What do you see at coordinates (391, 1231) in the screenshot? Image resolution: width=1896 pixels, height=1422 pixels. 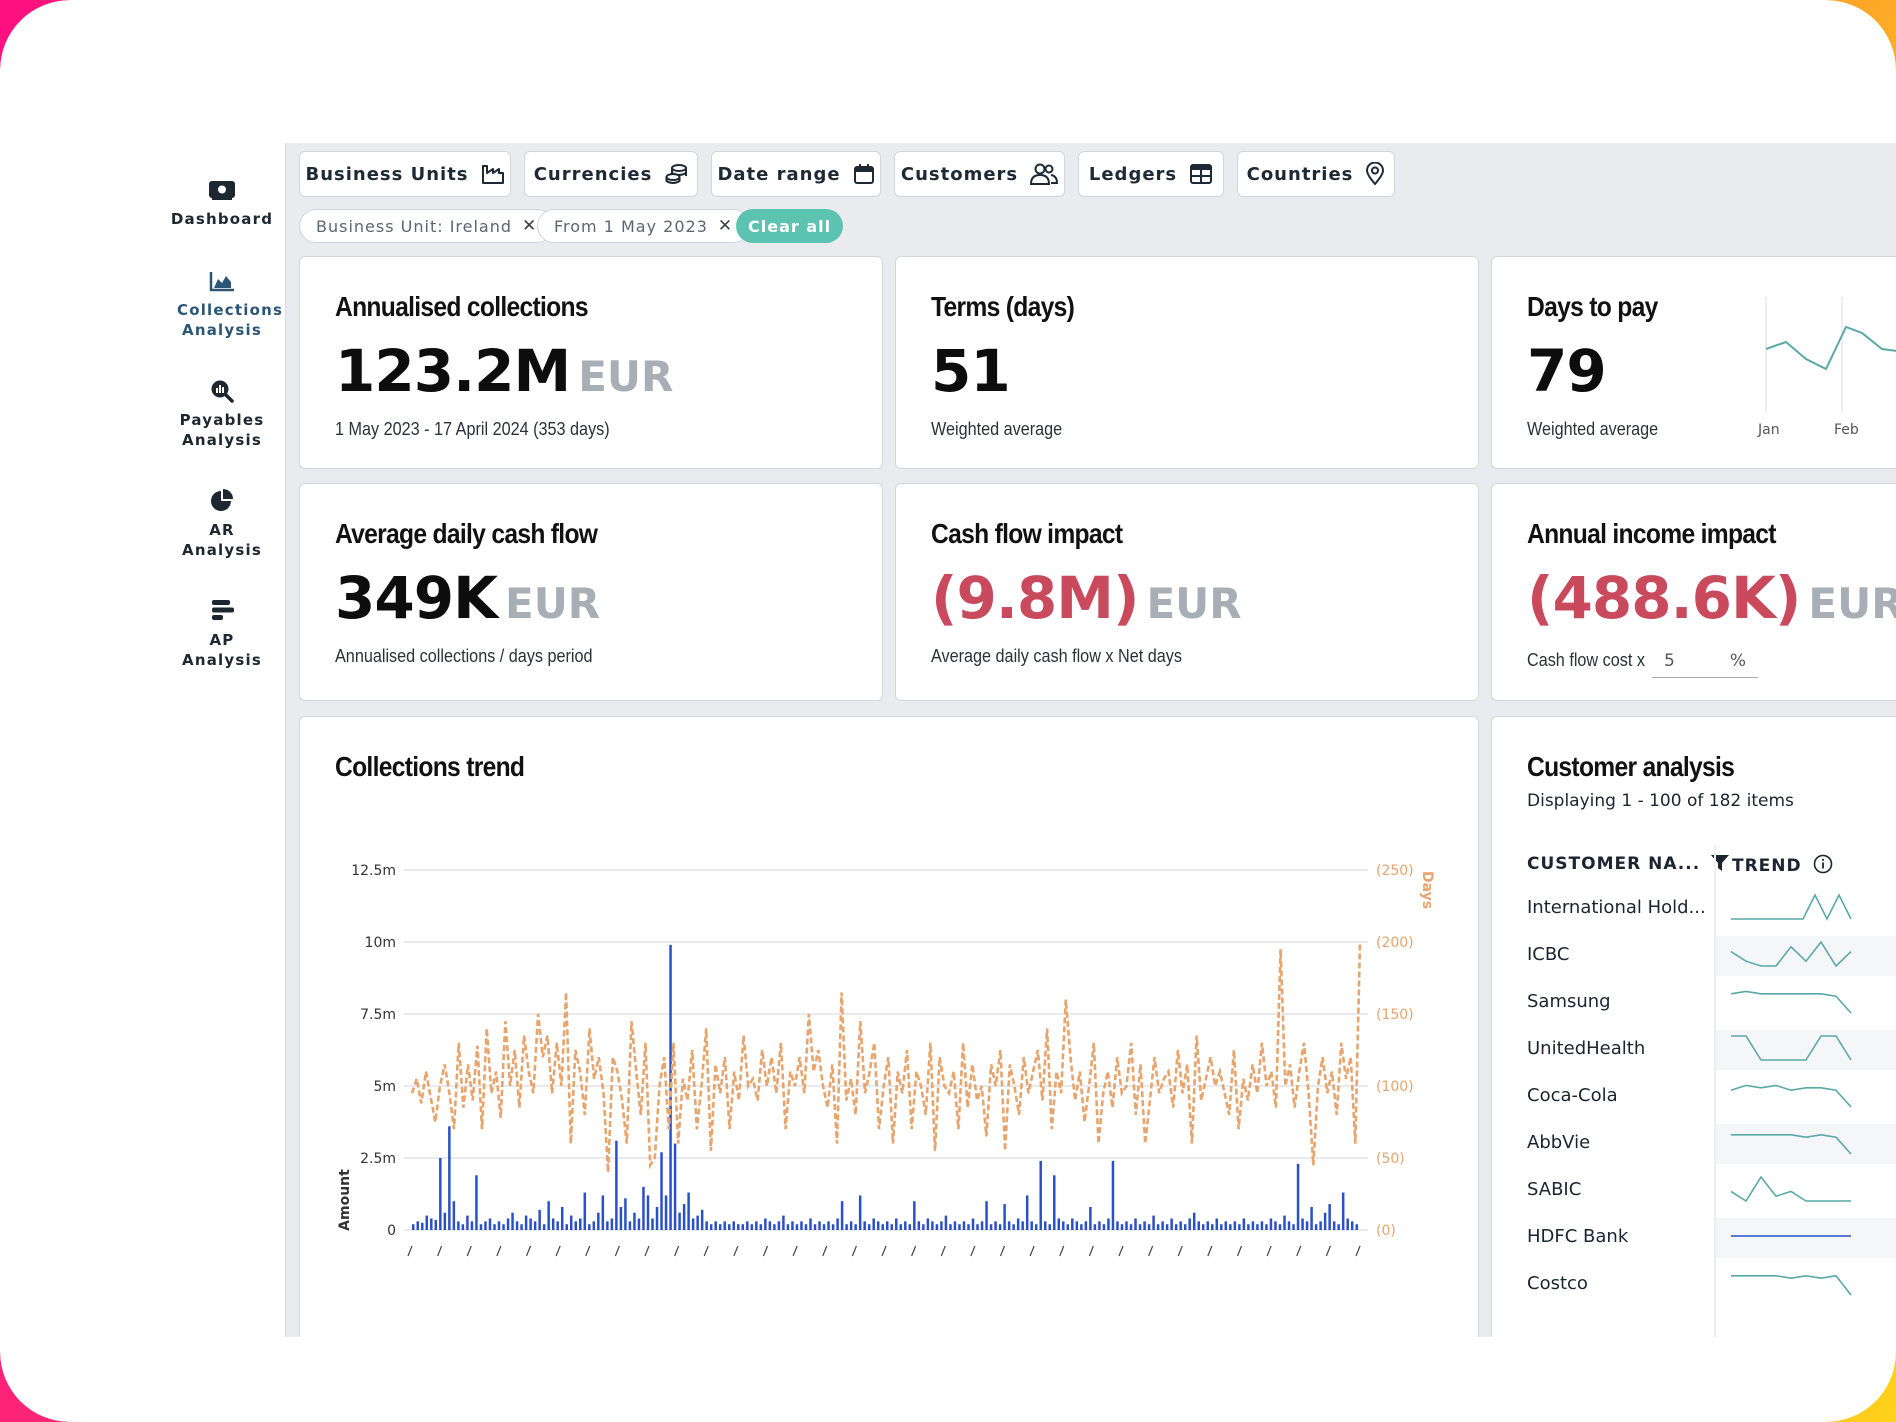 I see `y-tick-label: 0` at bounding box center [391, 1231].